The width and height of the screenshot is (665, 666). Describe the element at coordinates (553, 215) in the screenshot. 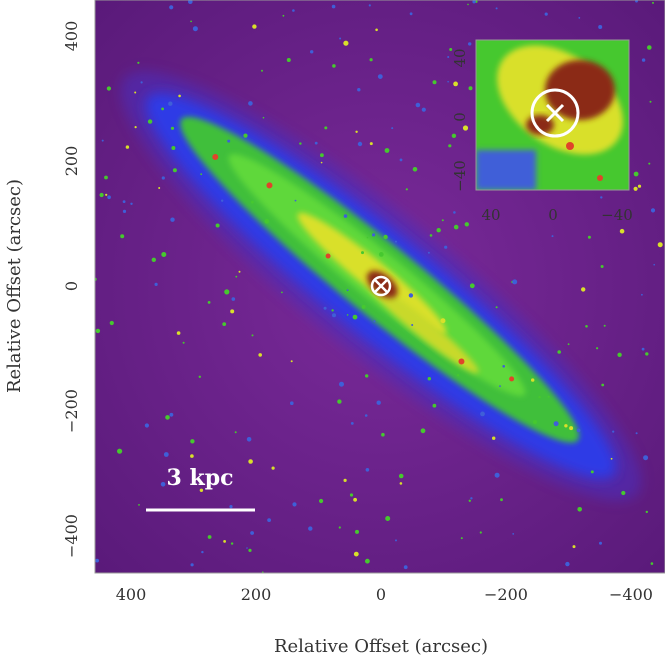

I see `inset-x-tick-label: 0` at that location.